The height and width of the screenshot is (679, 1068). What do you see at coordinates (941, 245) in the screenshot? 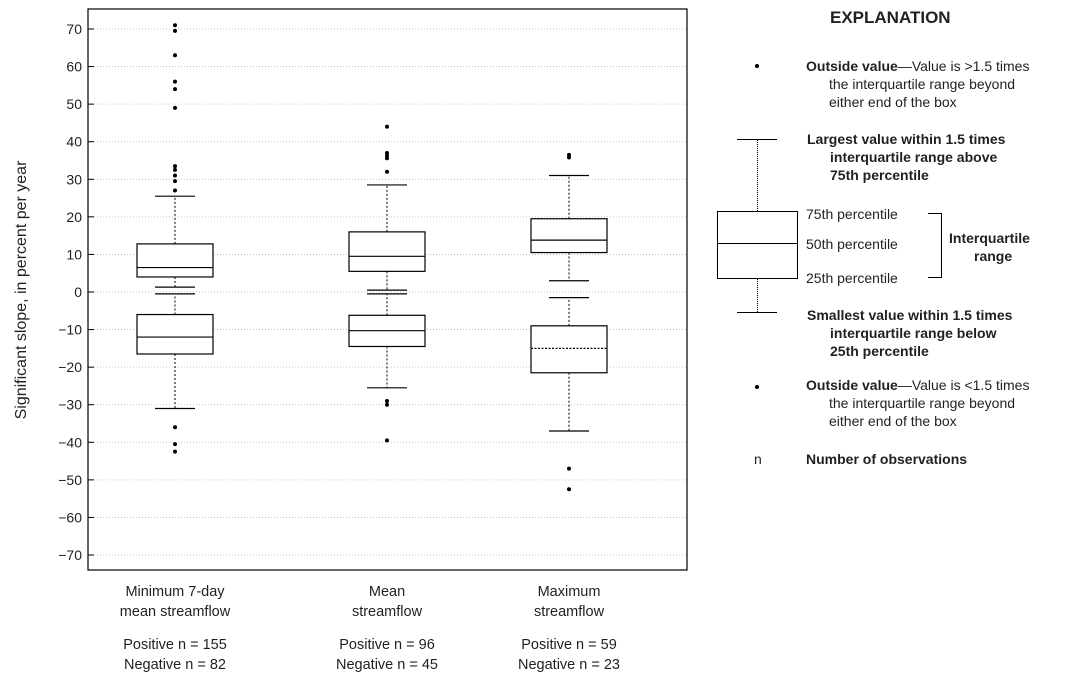
I see `iqr-bracket-vertical` at bounding box center [941, 245].